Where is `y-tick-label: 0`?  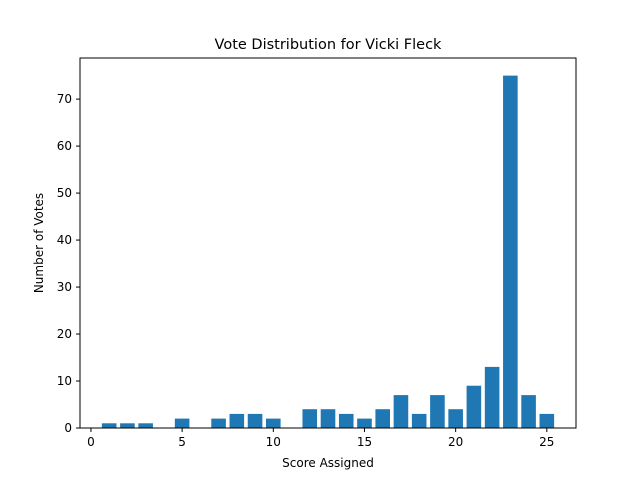
y-tick-label: 0 is located at coordinates (68, 428).